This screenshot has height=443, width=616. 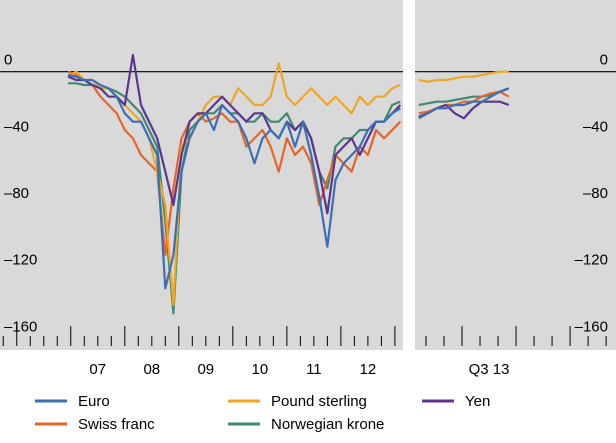 I want to click on x-tick-label: 08, so click(x=151, y=369).